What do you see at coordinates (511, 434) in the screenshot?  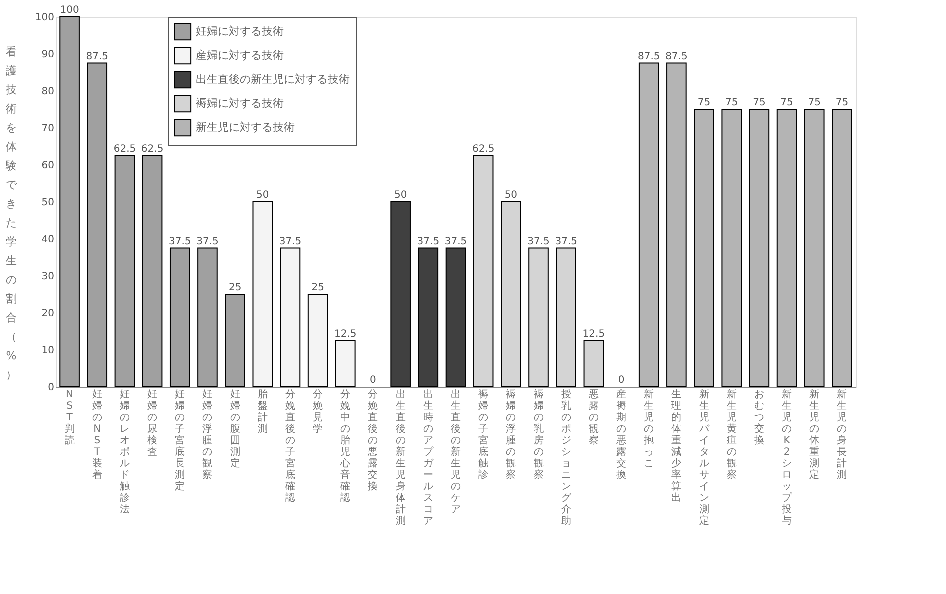 I see `x-tick-label: 褥婦の浮腫の観察` at bounding box center [511, 434].